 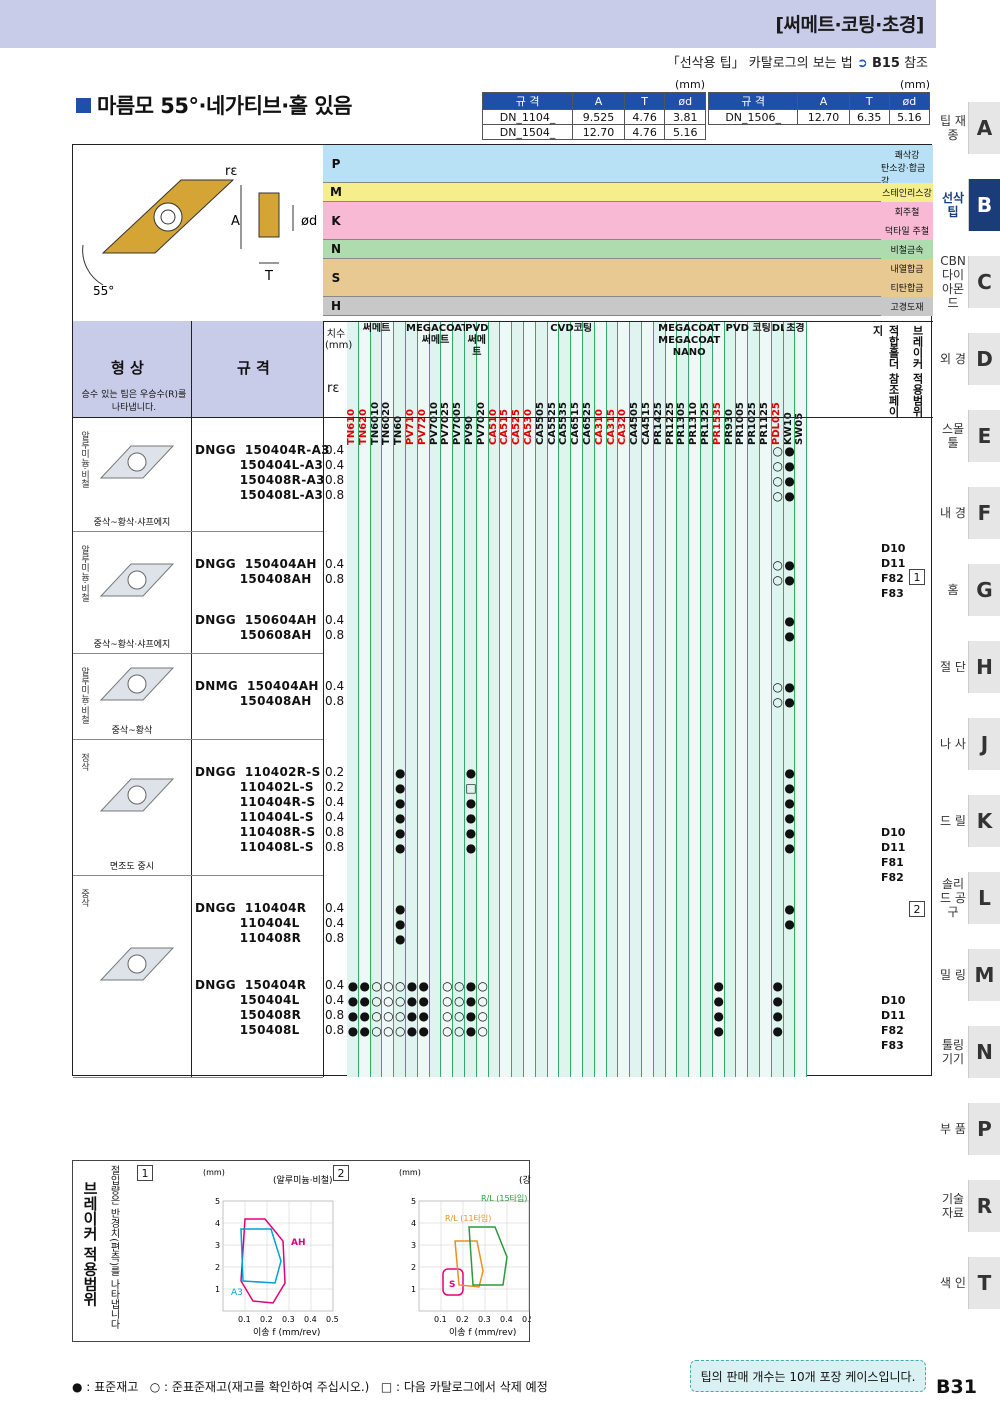 I want to click on chart2-number: 2, so click(x=341, y=1173).